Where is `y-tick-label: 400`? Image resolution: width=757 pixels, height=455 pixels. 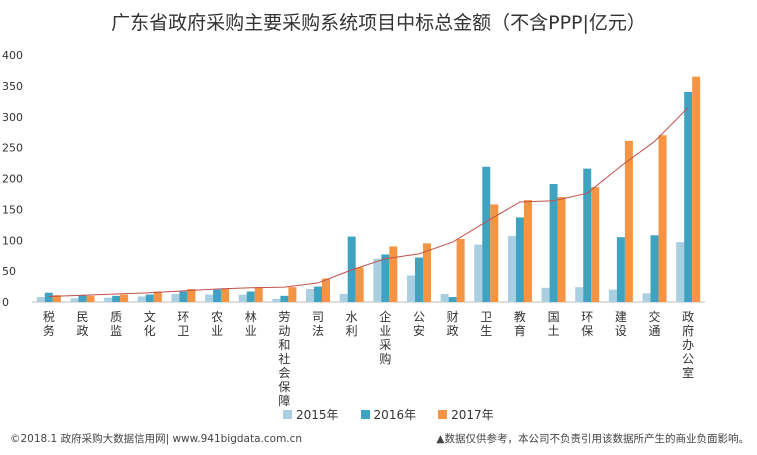 y-tick-label: 400 is located at coordinates (12, 55).